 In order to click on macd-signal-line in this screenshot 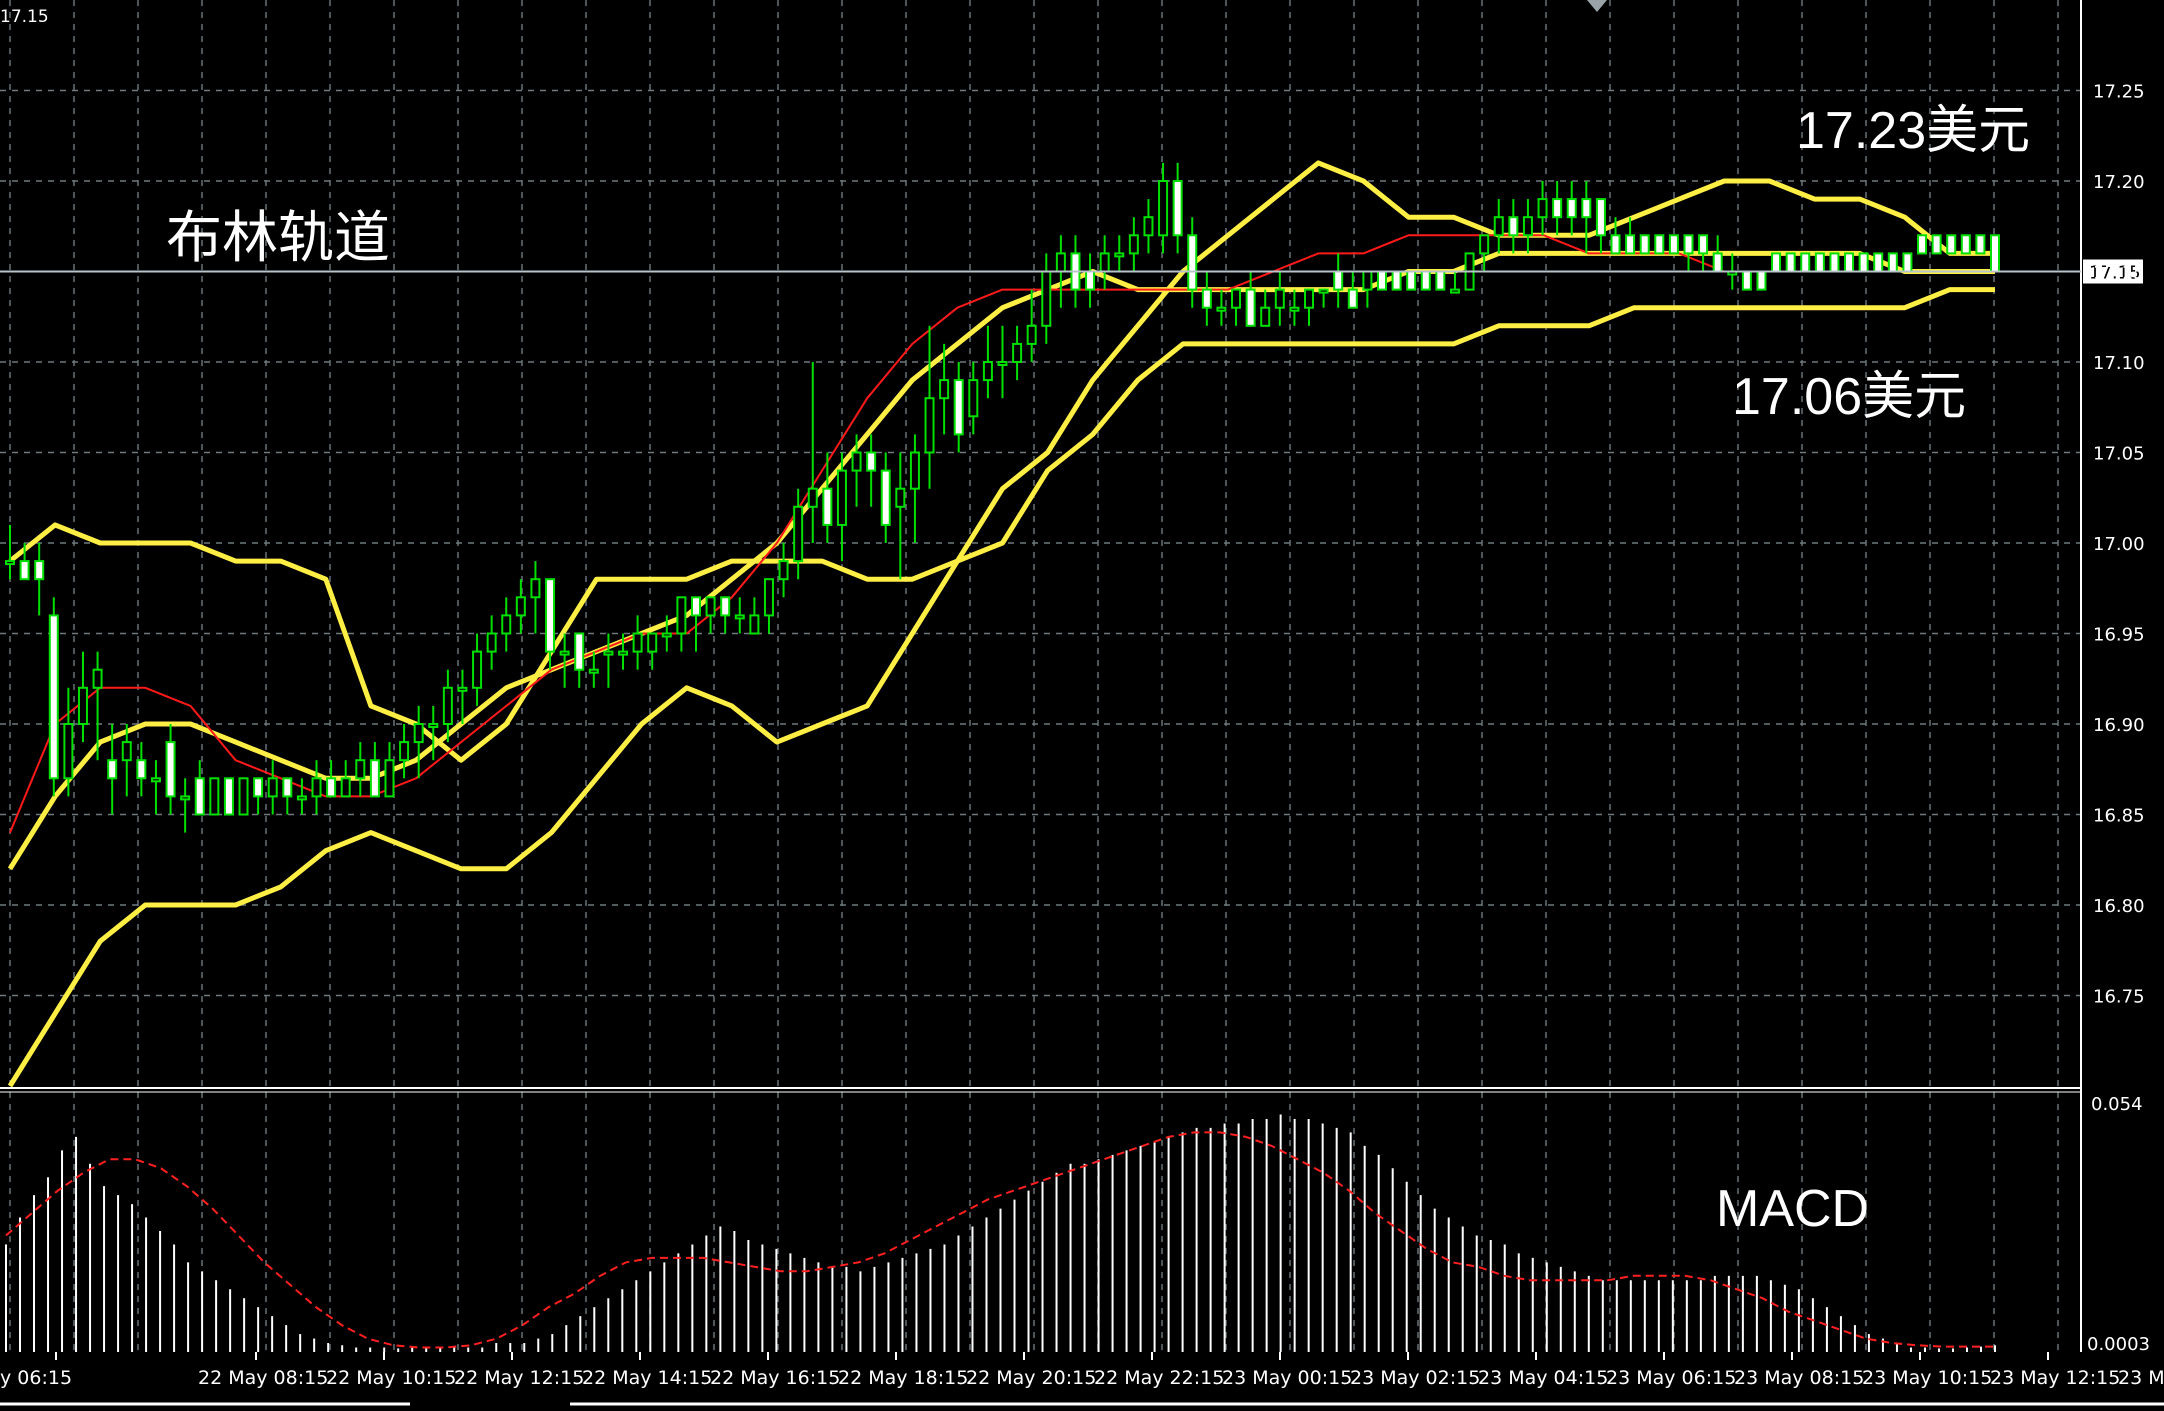, I will do `click(1000, 1240)`.